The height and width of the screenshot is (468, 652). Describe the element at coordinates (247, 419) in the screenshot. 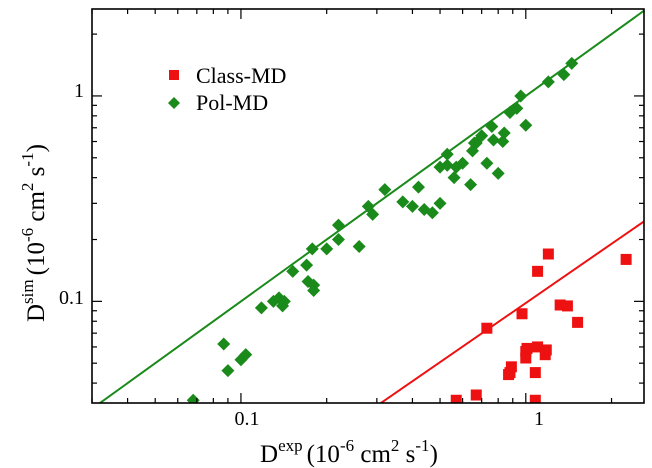

I see `x-tick-label: 0.1` at that location.